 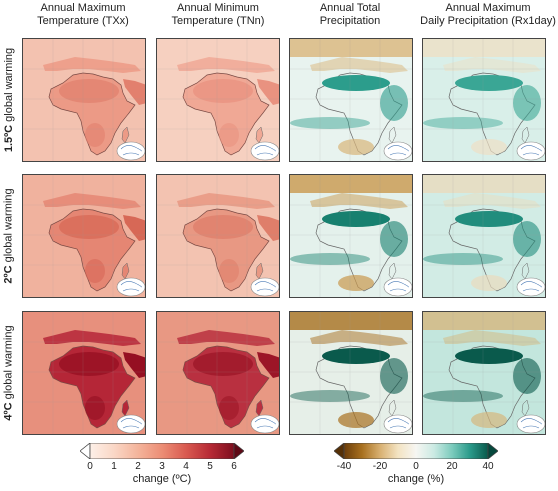 What do you see at coordinates (492, 451) in the screenshot?
I see `precip-colorbar-right-arrow` at bounding box center [492, 451].